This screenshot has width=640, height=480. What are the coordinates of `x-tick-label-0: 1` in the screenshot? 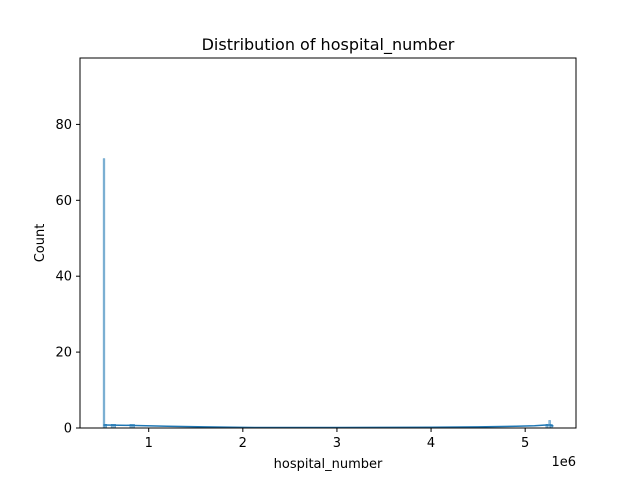 It's located at (149, 443).